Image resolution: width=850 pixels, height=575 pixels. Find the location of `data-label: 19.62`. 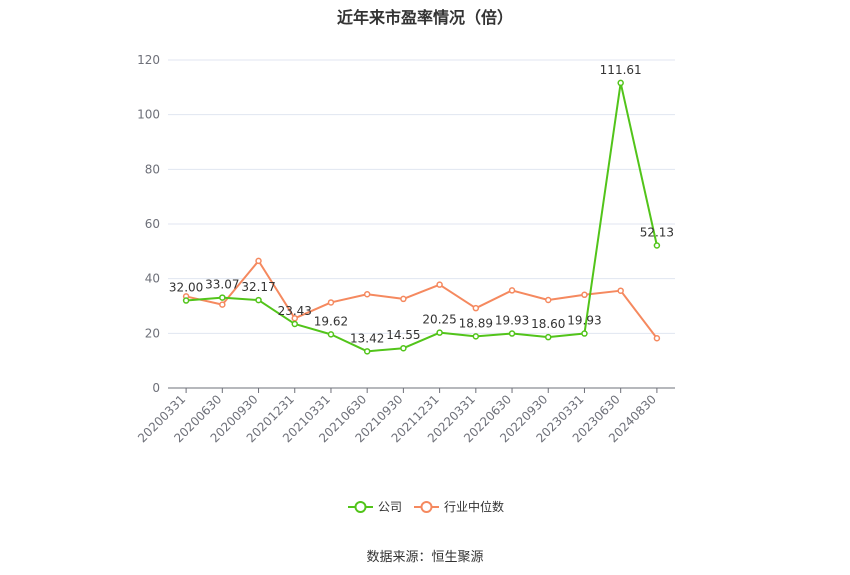

data-label: 19.62 is located at coordinates (331, 321).